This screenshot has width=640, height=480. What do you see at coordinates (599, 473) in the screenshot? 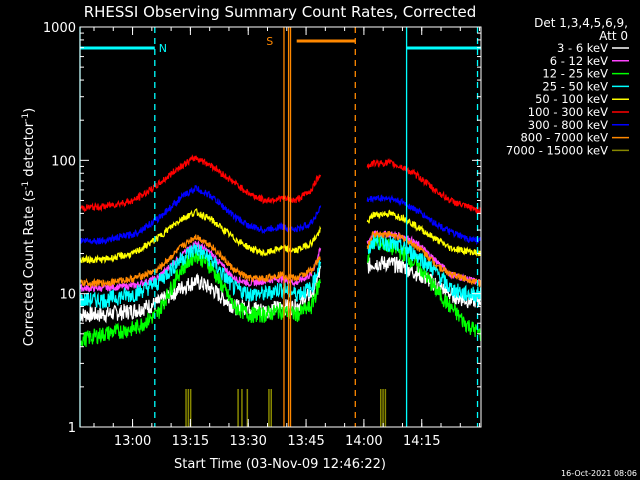
I see `generation-timestamp: 16-Oct-2021 08:06` at bounding box center [599, 473].